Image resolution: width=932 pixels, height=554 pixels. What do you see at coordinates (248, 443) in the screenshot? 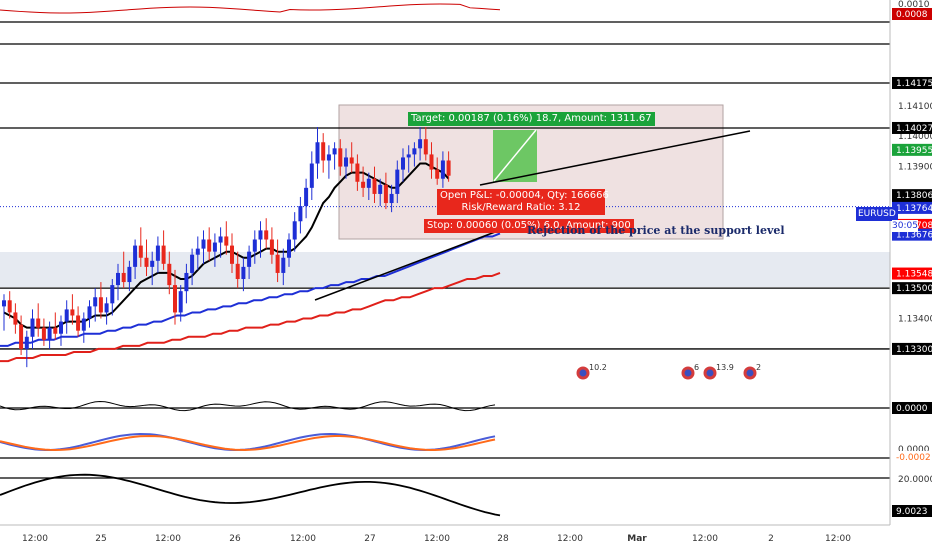
I see `oscillator-3-slow` at bounding box center [248, 443].